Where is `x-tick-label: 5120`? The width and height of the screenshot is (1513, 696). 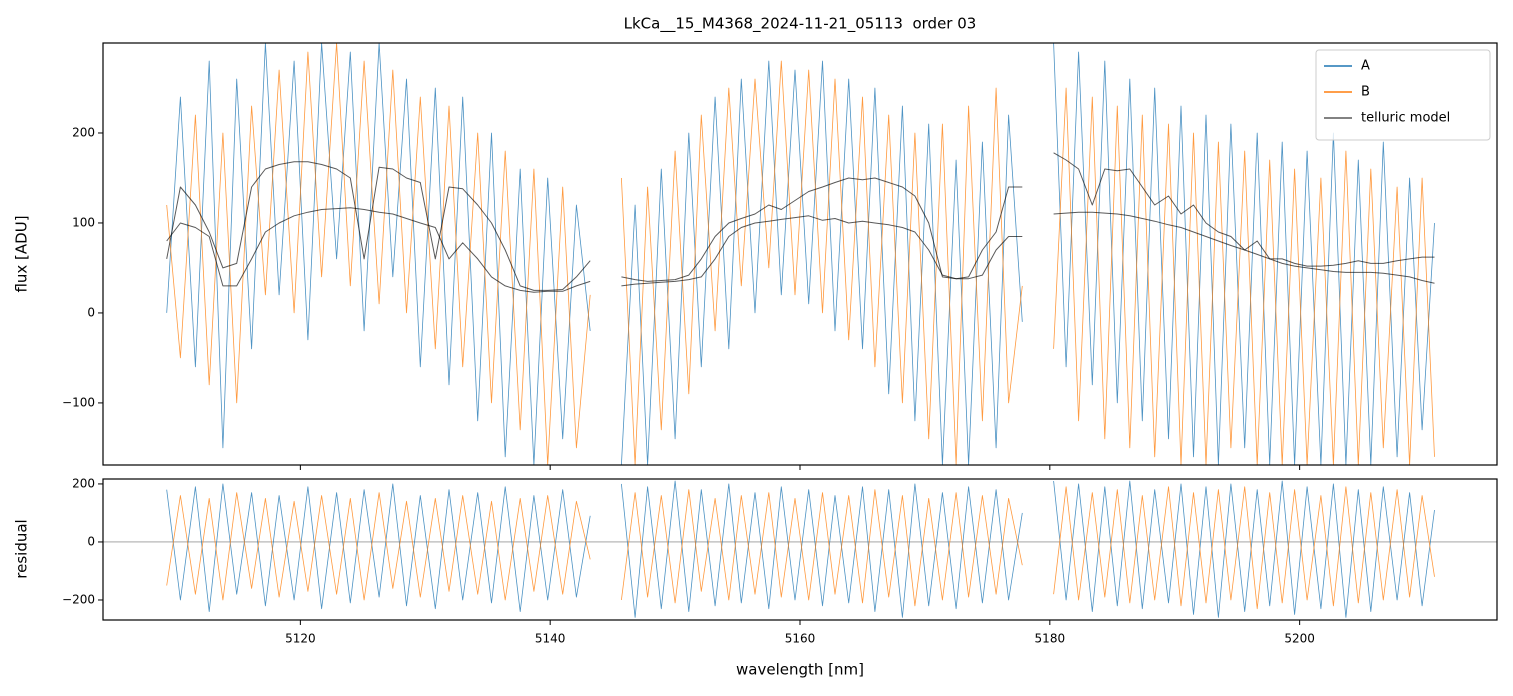 x-tick-label: 5120 is located at coordinates (300, 639).